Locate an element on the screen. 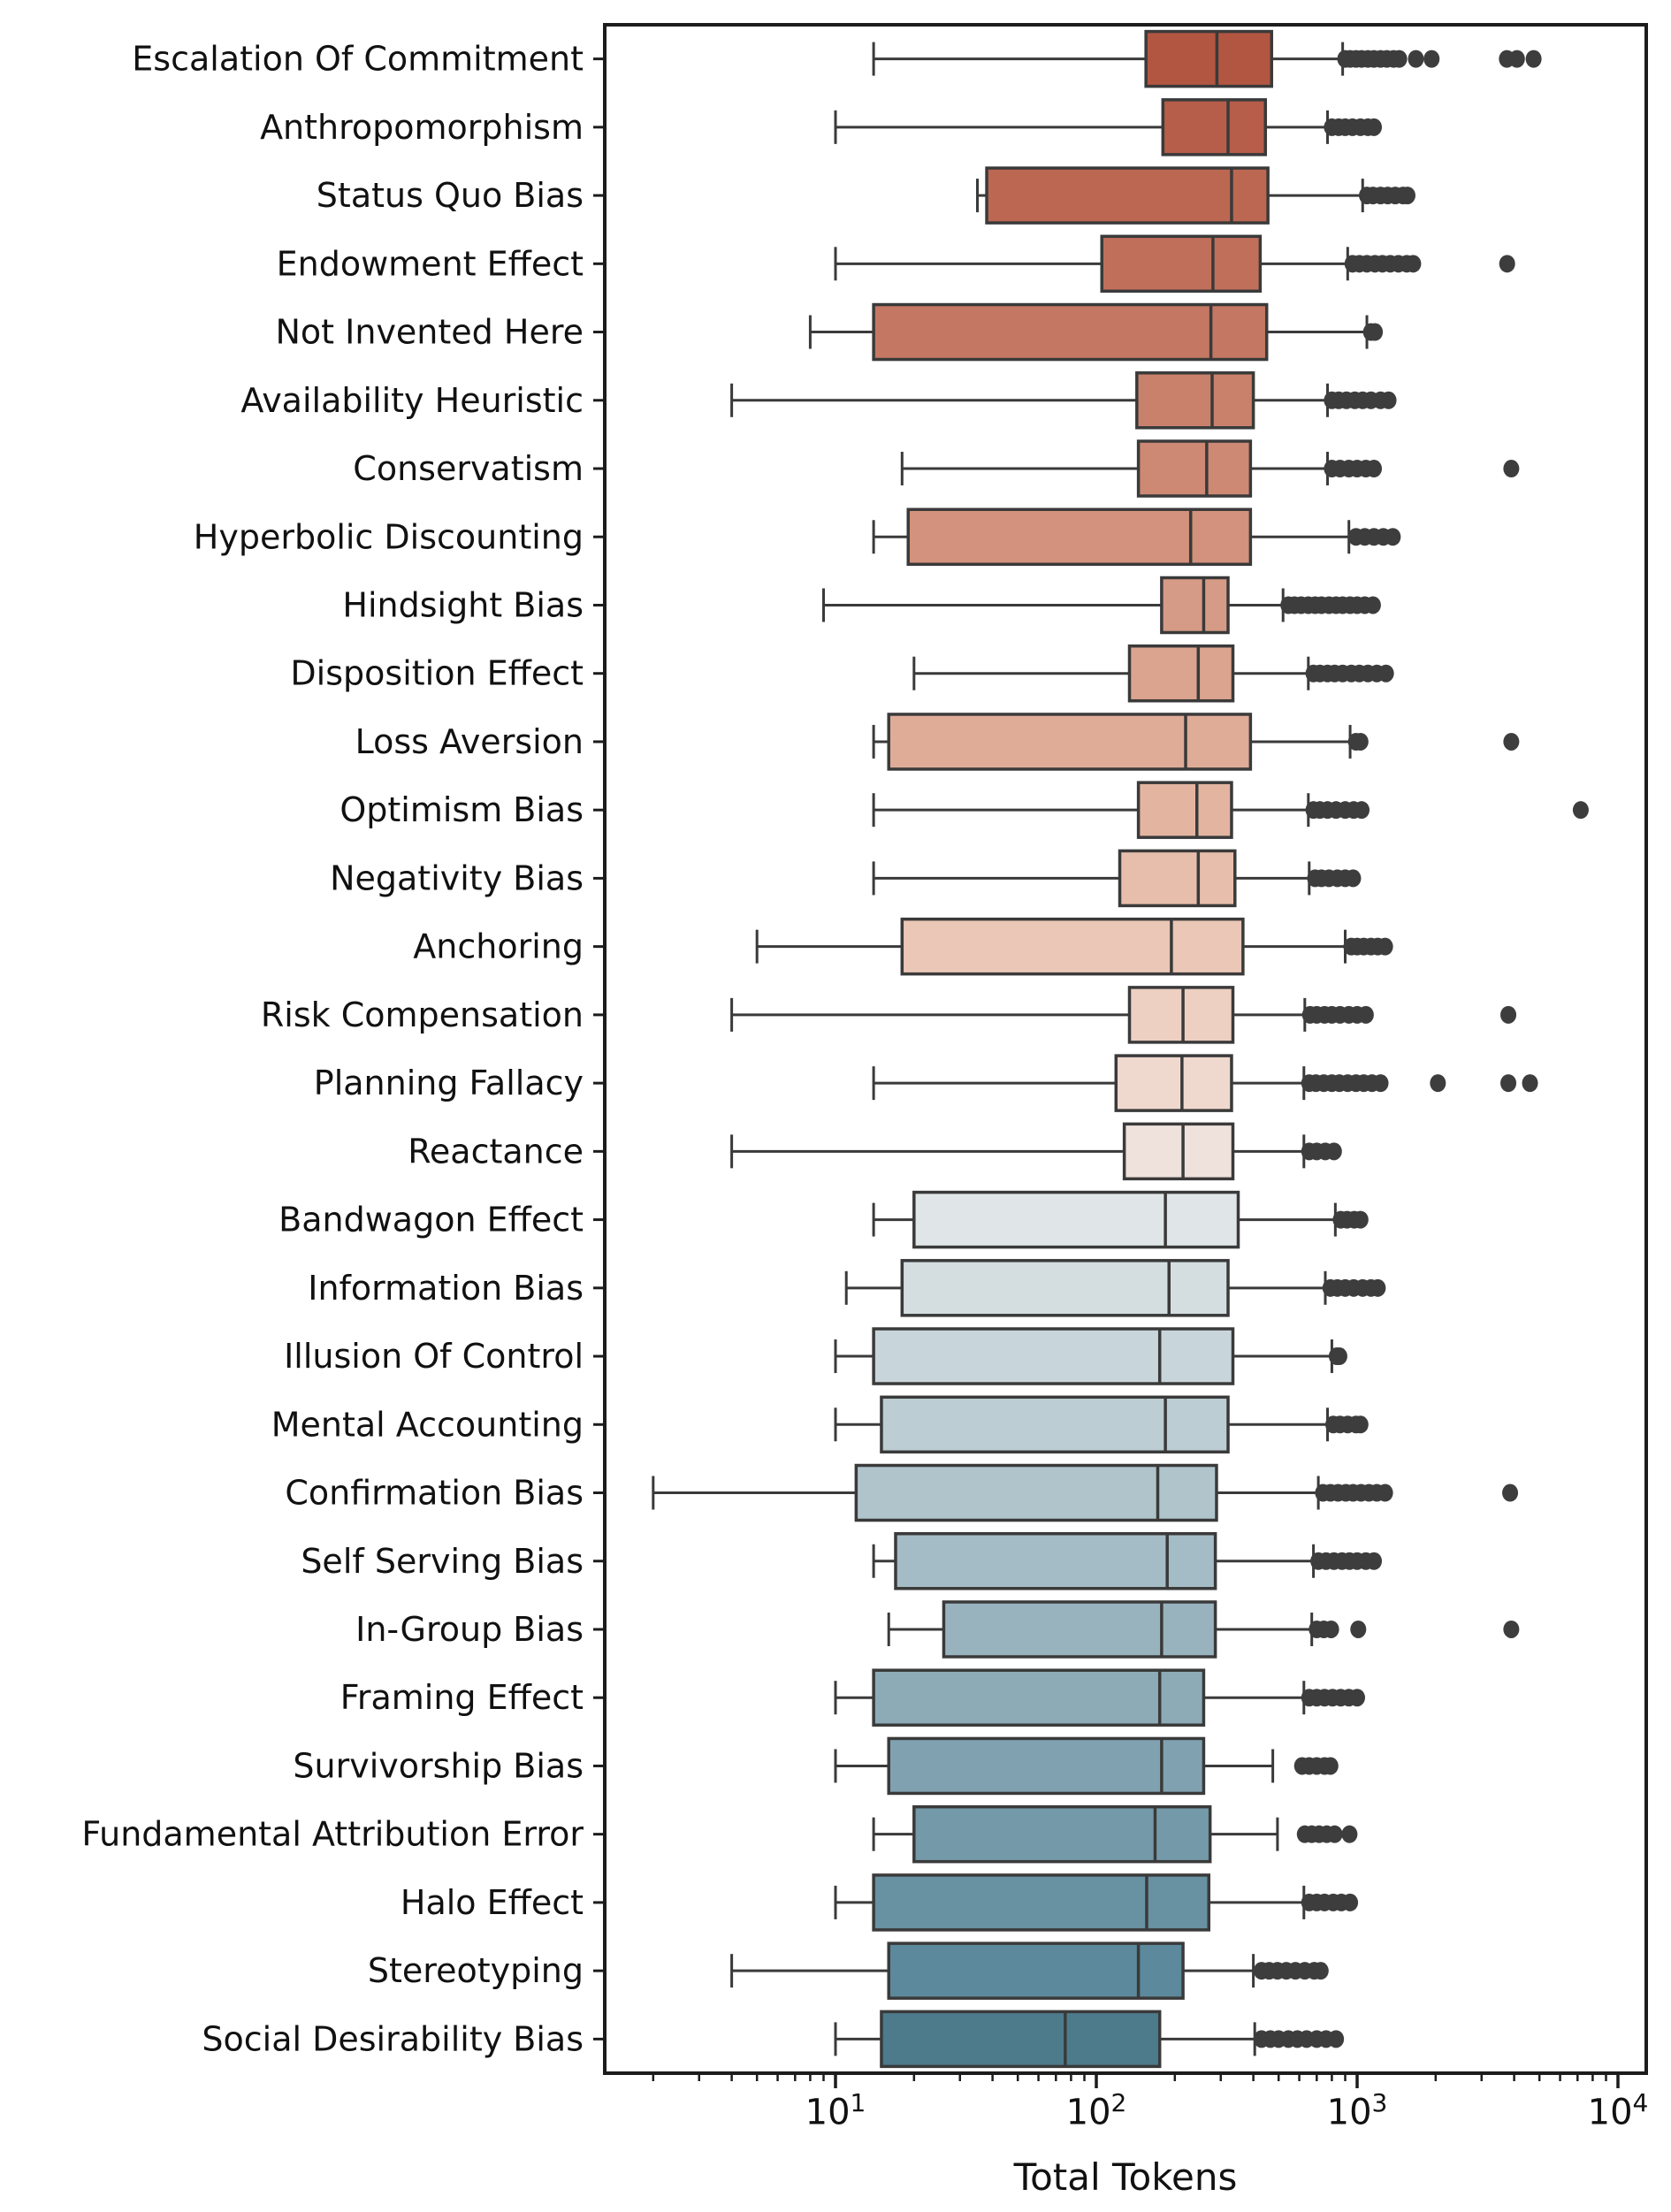 The height and width of the screenshot is (2212, 1671). category-label: Escalation Of Commitment is located at coordinates (358, 59).